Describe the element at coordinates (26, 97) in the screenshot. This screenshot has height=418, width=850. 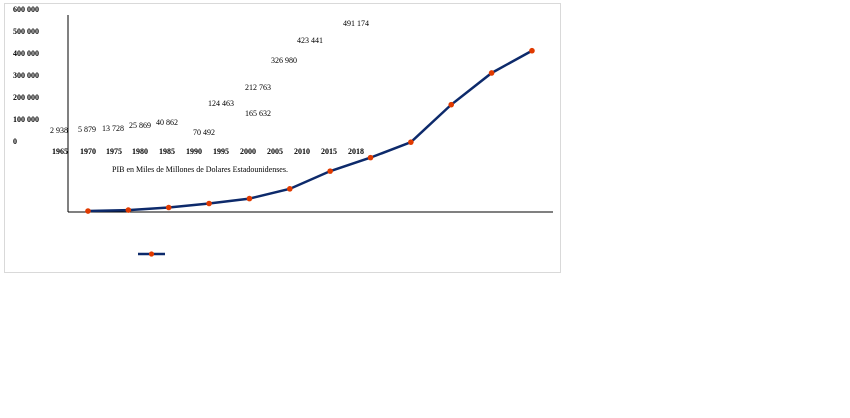
I see `y-tick-label: 200 000` at that location.